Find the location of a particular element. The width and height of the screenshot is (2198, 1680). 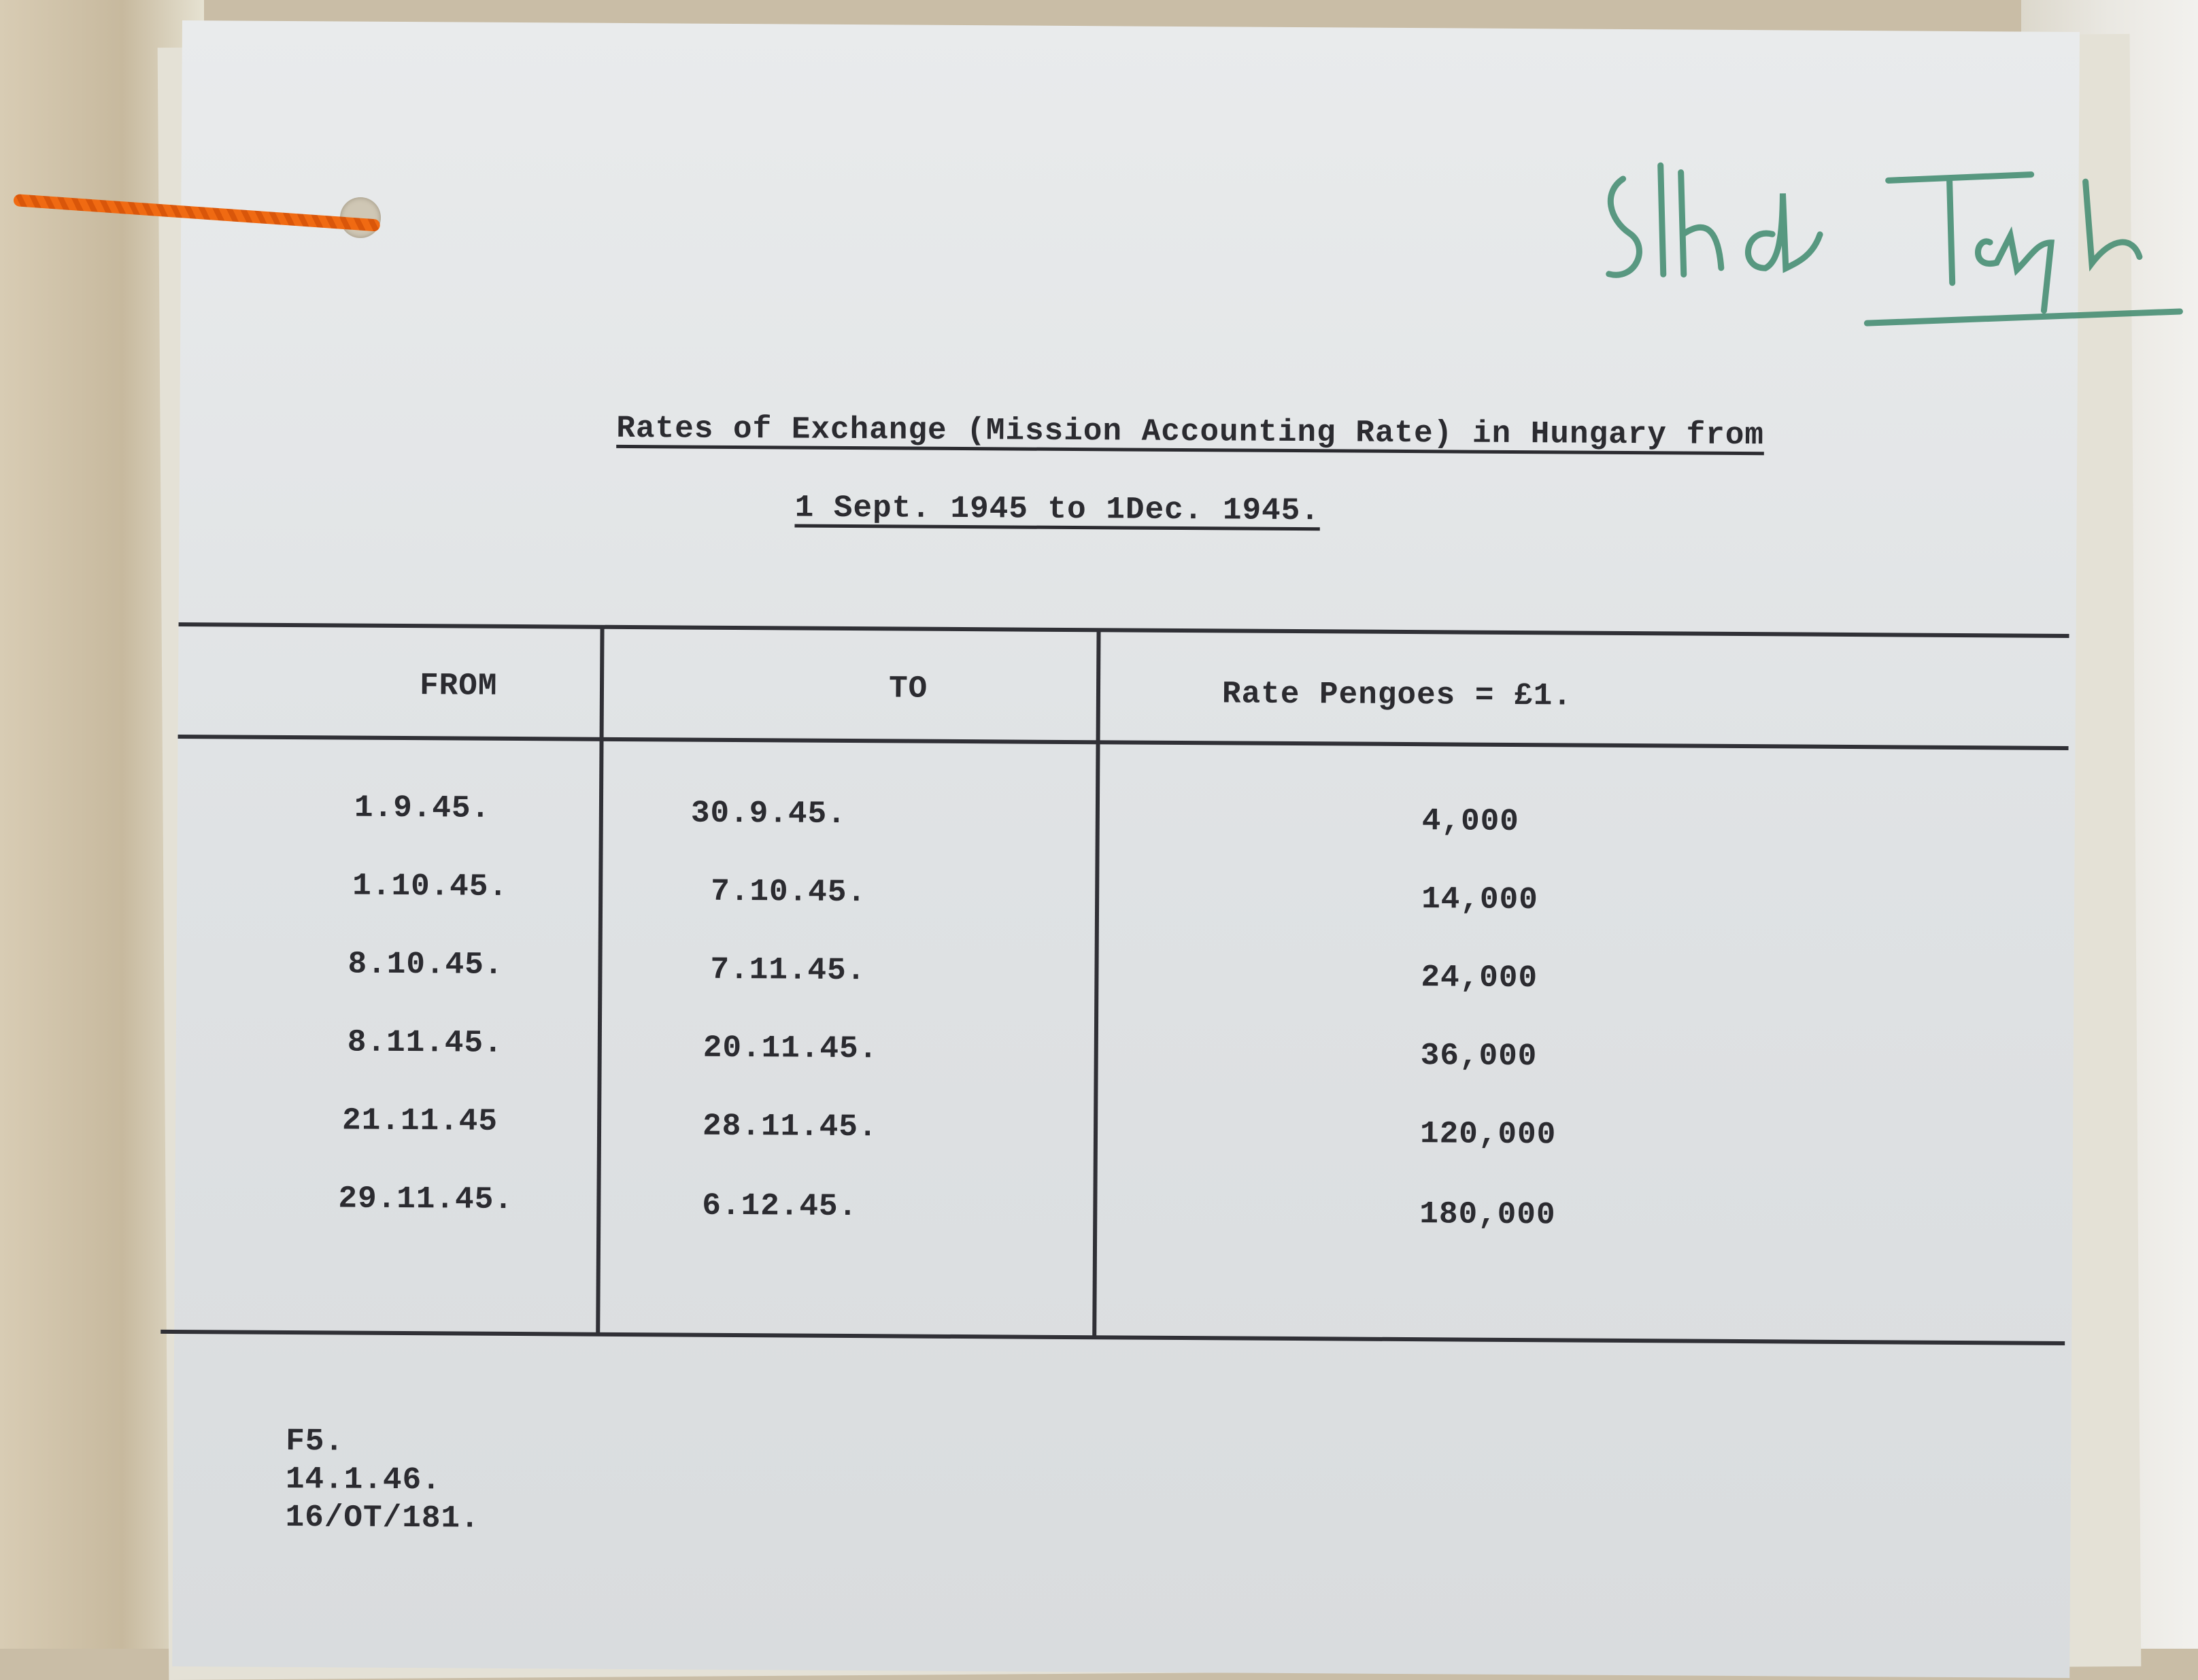

from-cell: 8.11.45. is located at coordinates (425, 1042).